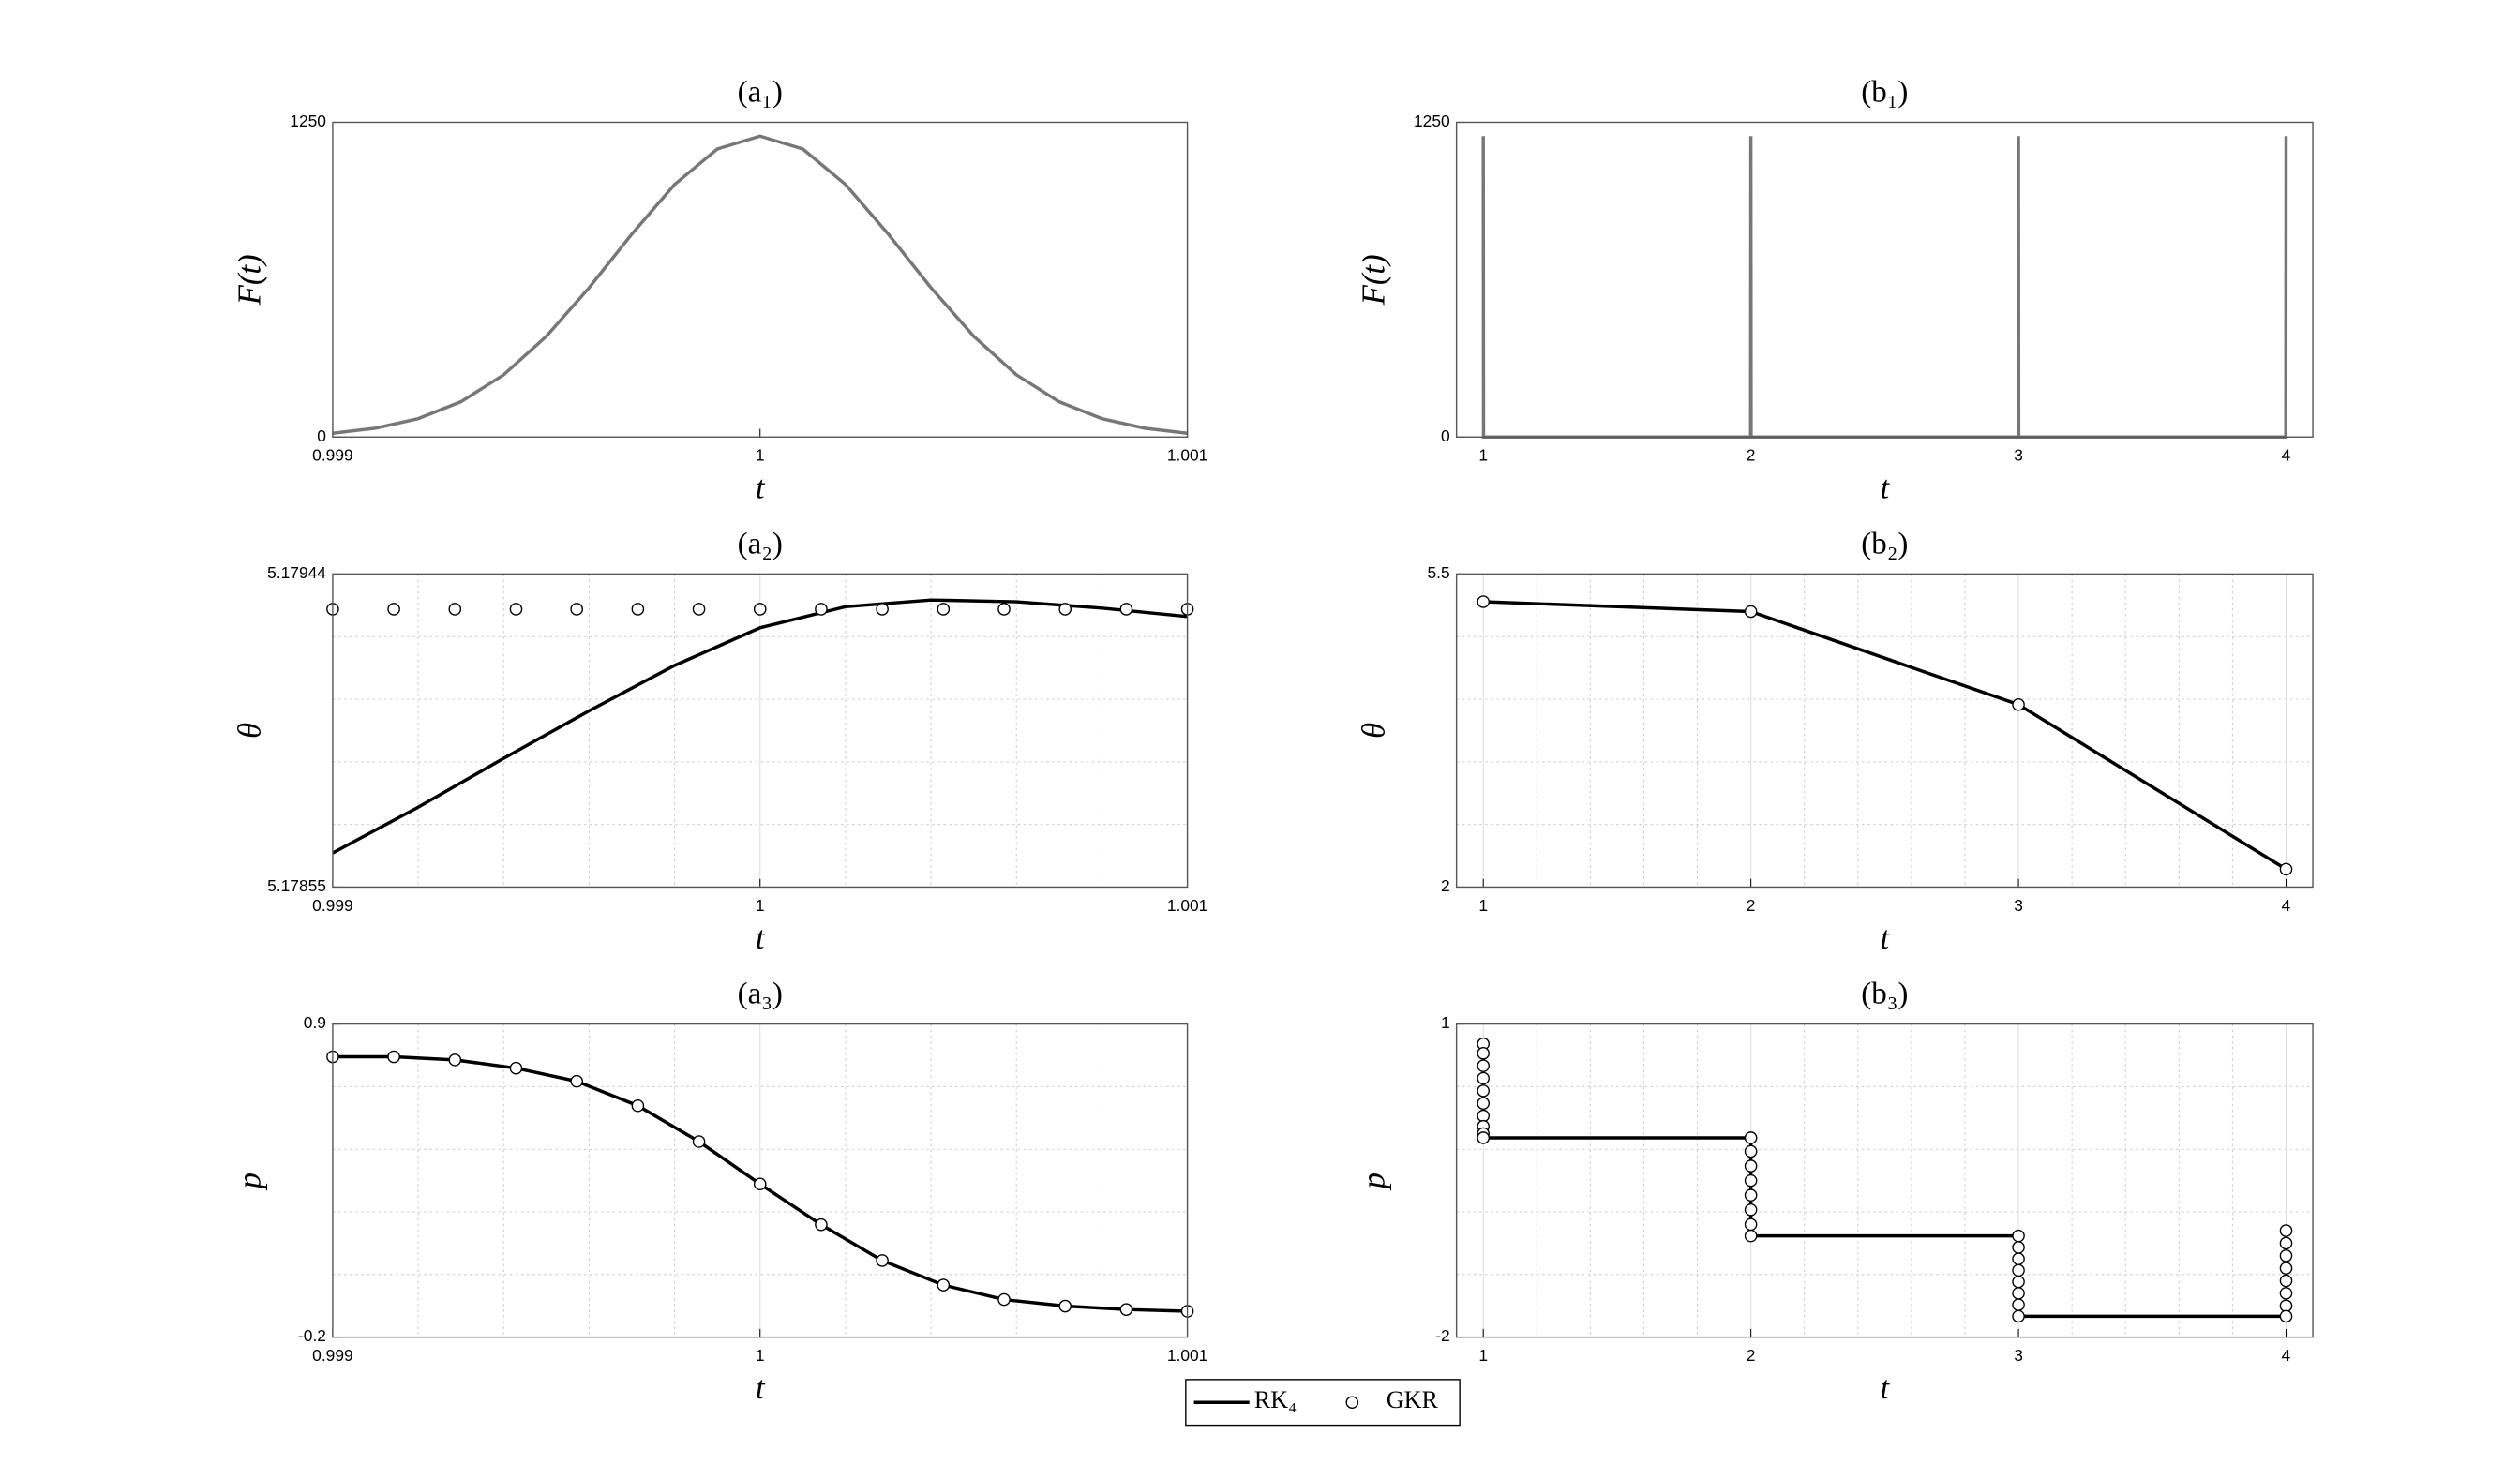 This screenshot has width=2520, height=1479. I want to click on y-tick-label: 5.17944, so click(296, 572).